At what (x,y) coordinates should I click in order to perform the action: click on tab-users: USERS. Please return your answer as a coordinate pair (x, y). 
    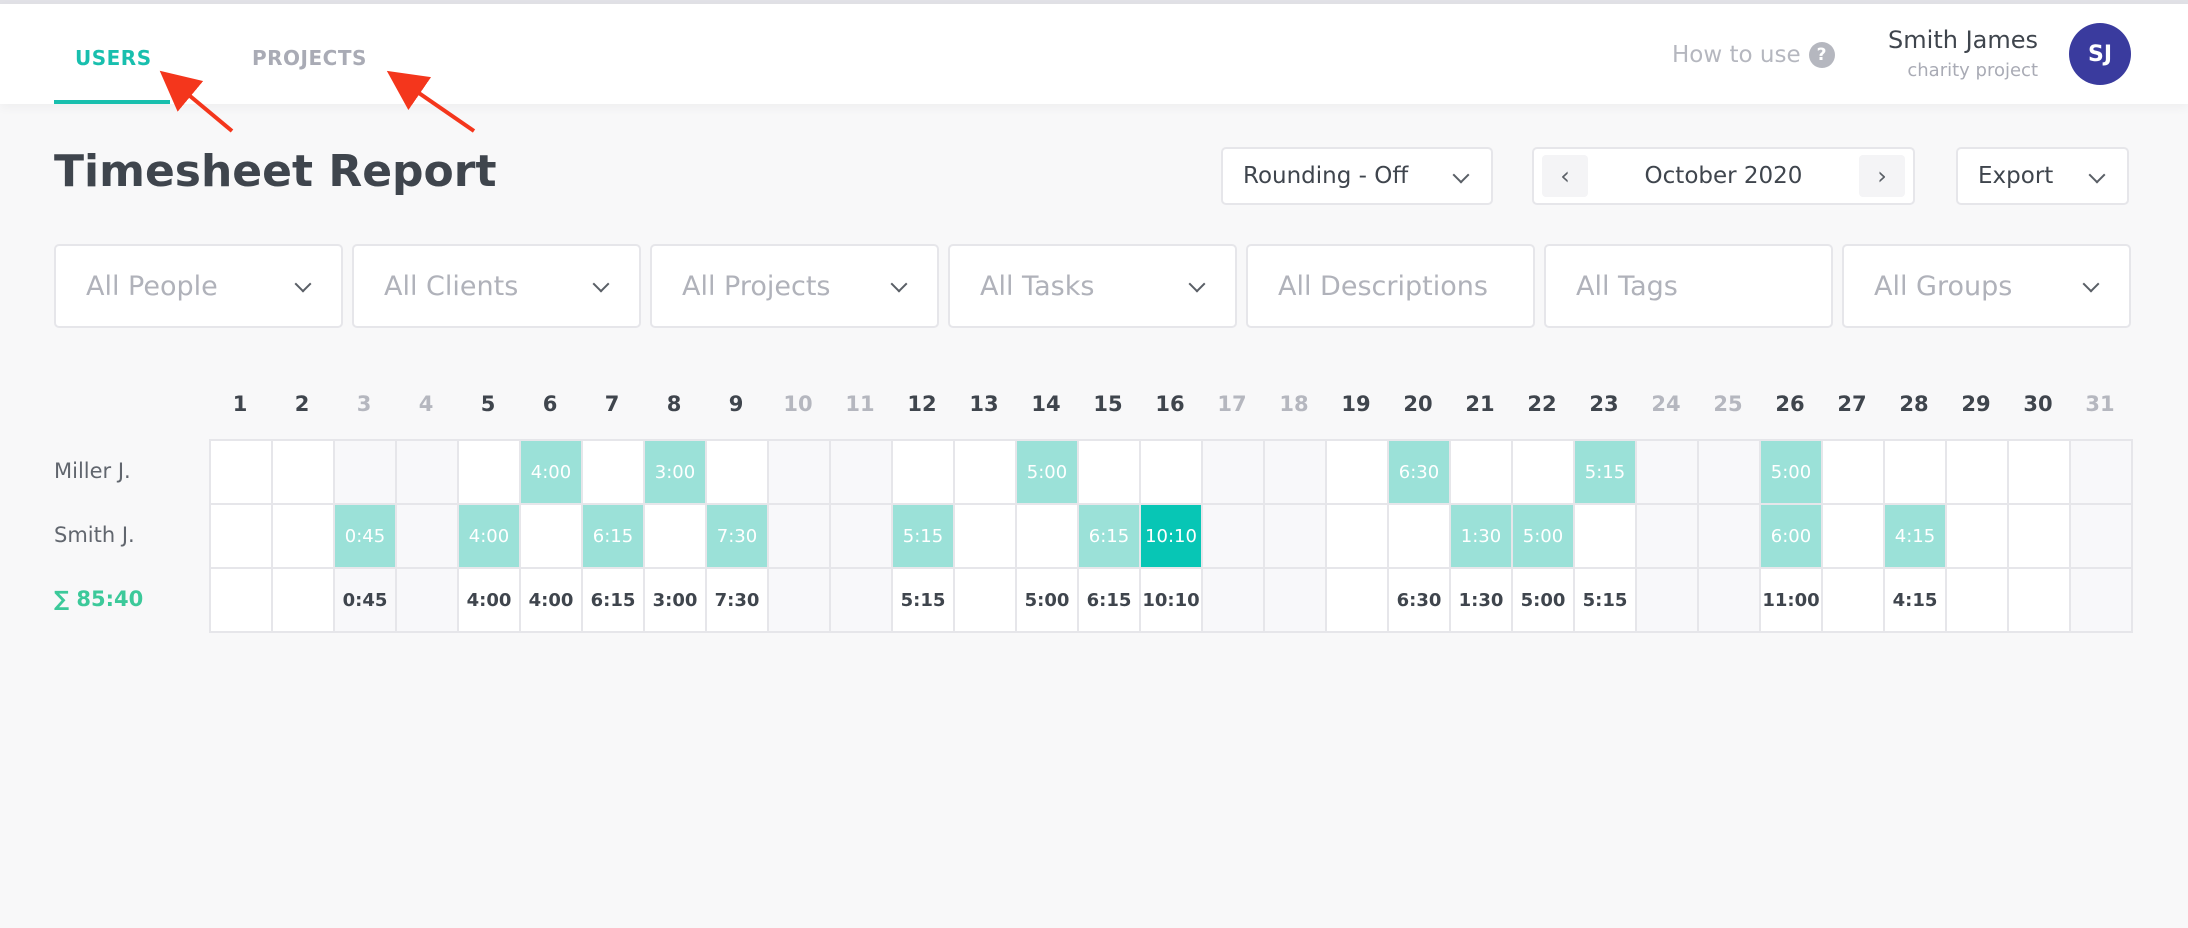
    Looking at the image, I should click on (113, 58).